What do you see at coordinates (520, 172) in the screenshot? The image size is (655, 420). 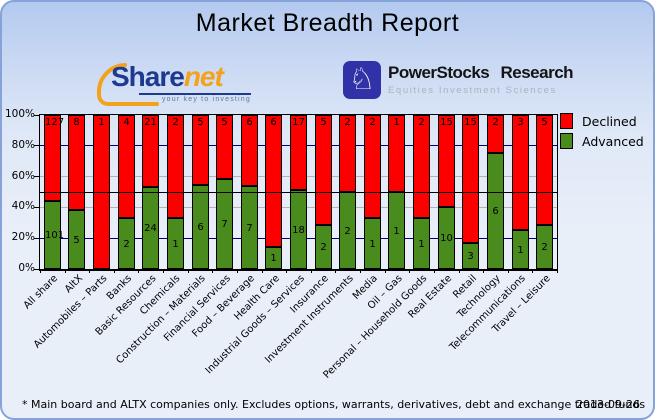 I see `bar-segment-declined: 3` at bounding box center [520, 172].